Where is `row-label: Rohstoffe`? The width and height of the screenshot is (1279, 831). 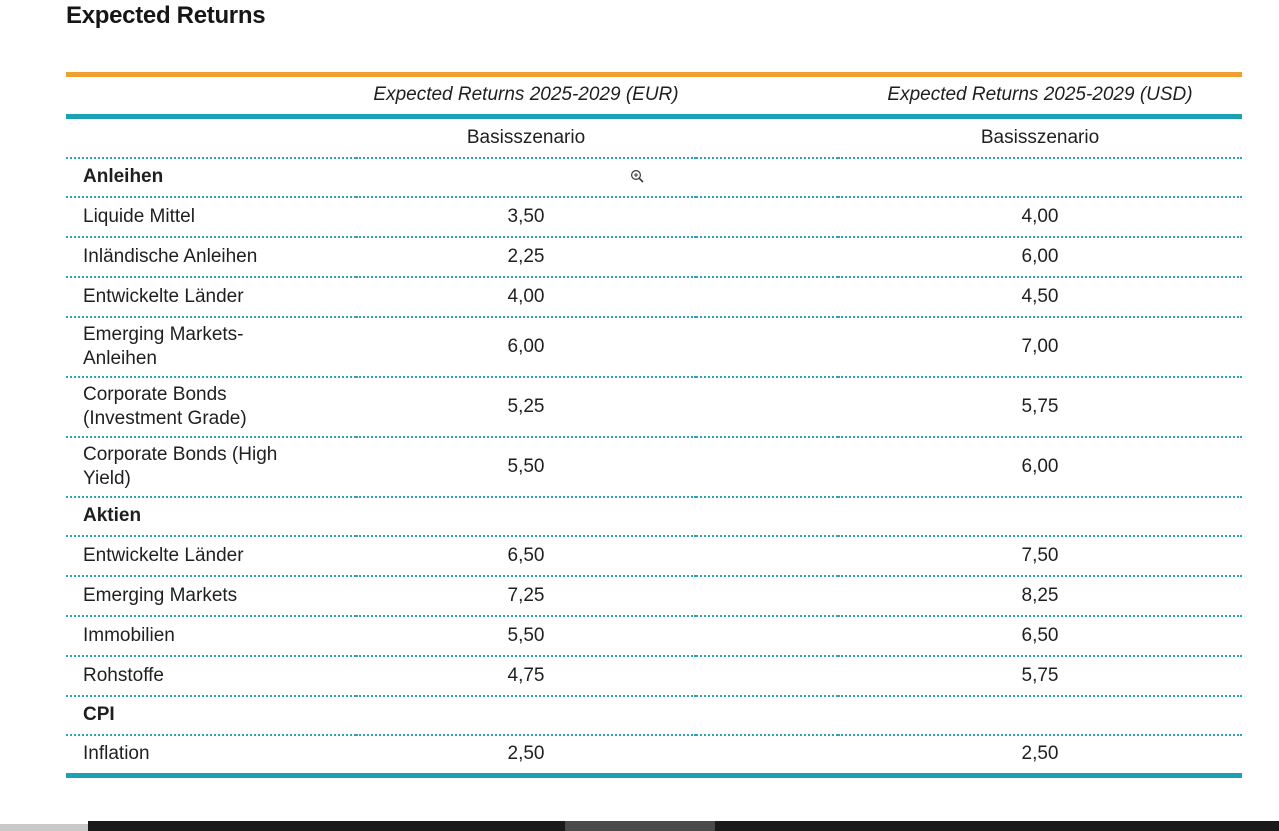 row-label: Rohstoffe is located at coordinates (123, 675).